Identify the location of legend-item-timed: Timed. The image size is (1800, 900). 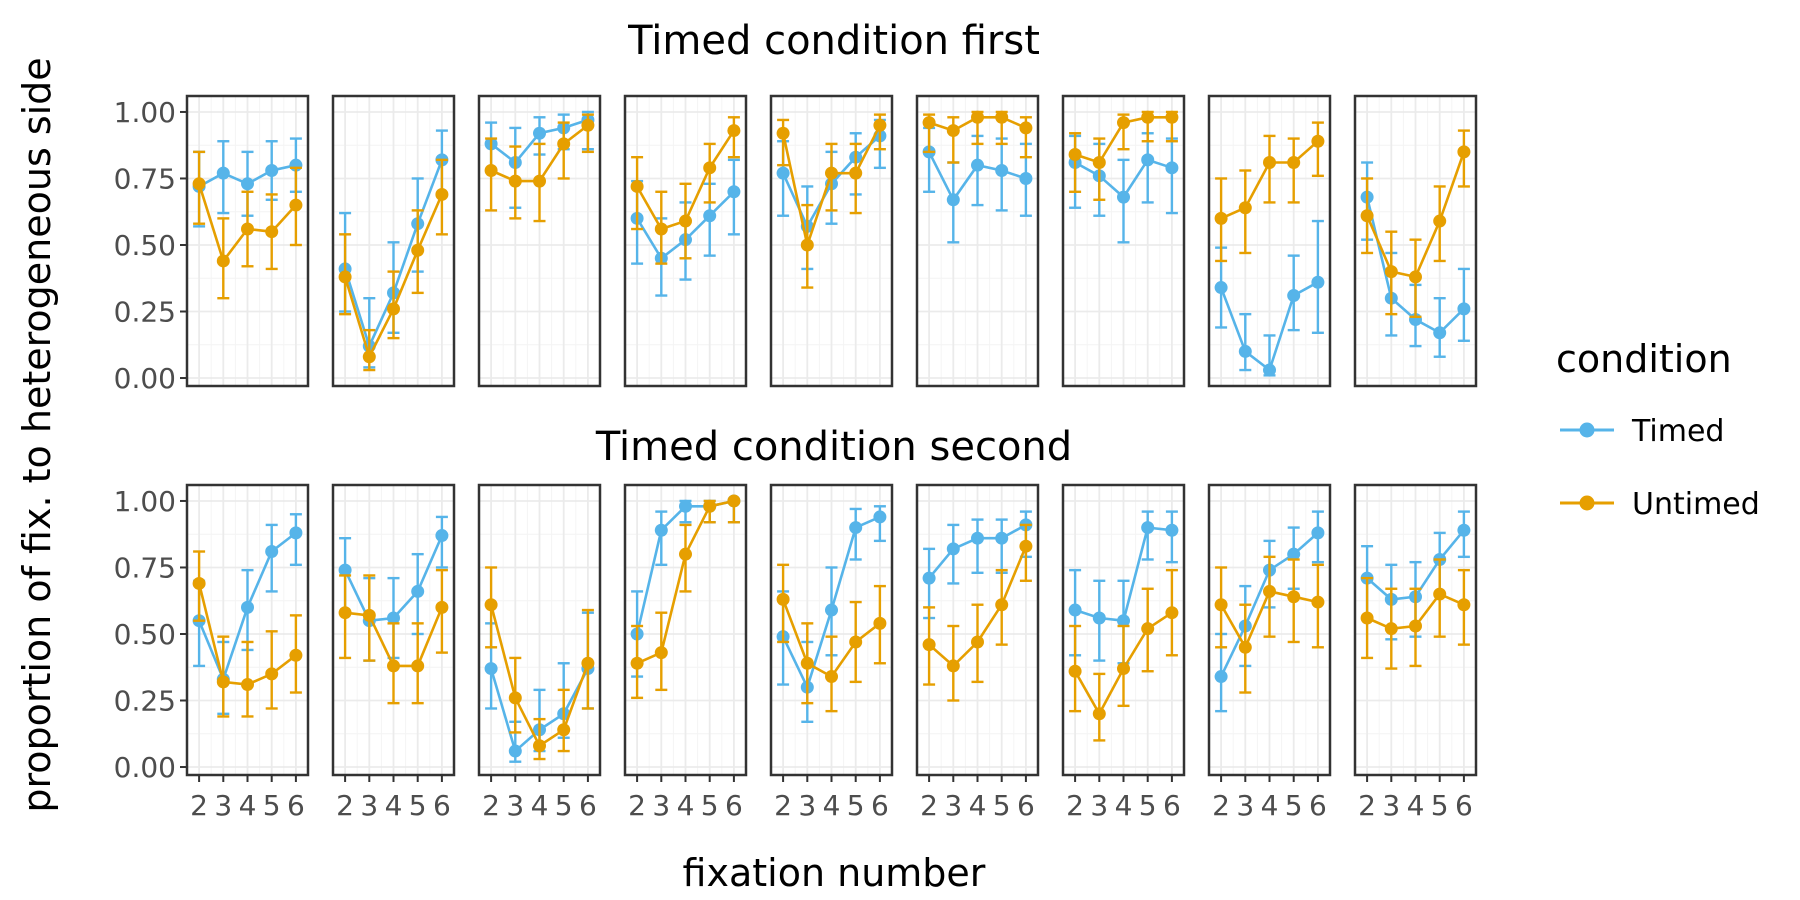
(1642, 431).